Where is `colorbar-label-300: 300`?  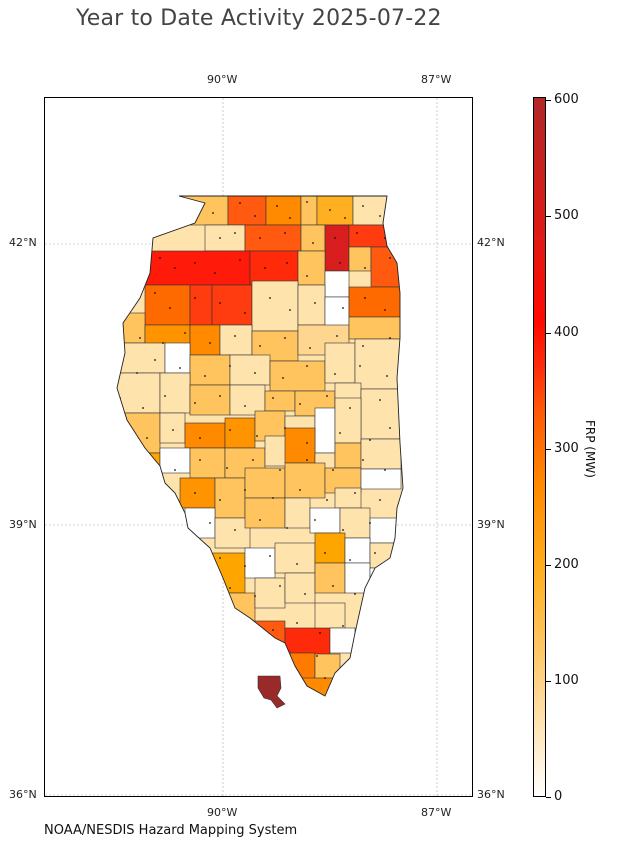
colorbar-label-300: 300 is located at coordinates (566, 448).